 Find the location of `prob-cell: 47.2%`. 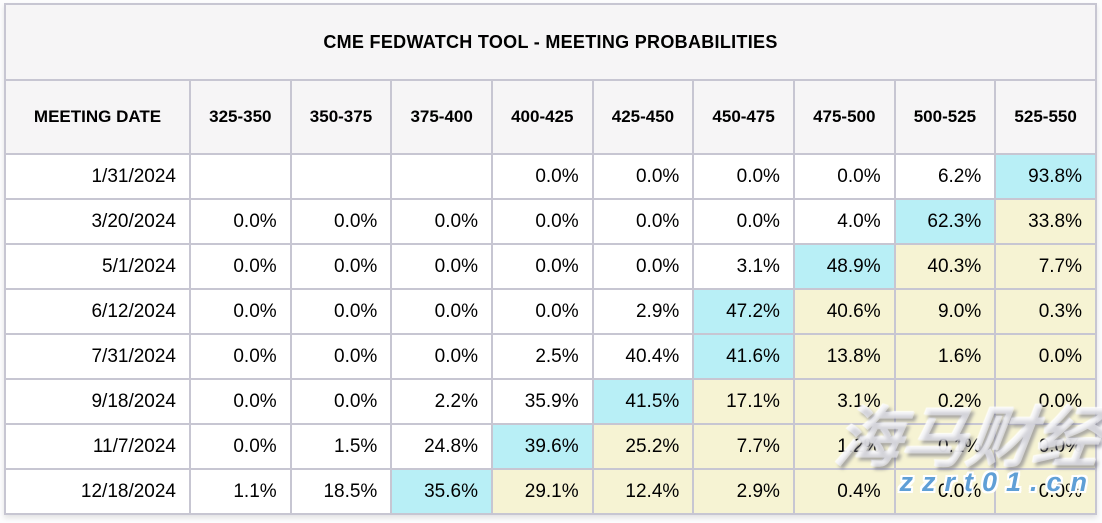

prob-cell: 47.2% is located at coordinates (743, 311).